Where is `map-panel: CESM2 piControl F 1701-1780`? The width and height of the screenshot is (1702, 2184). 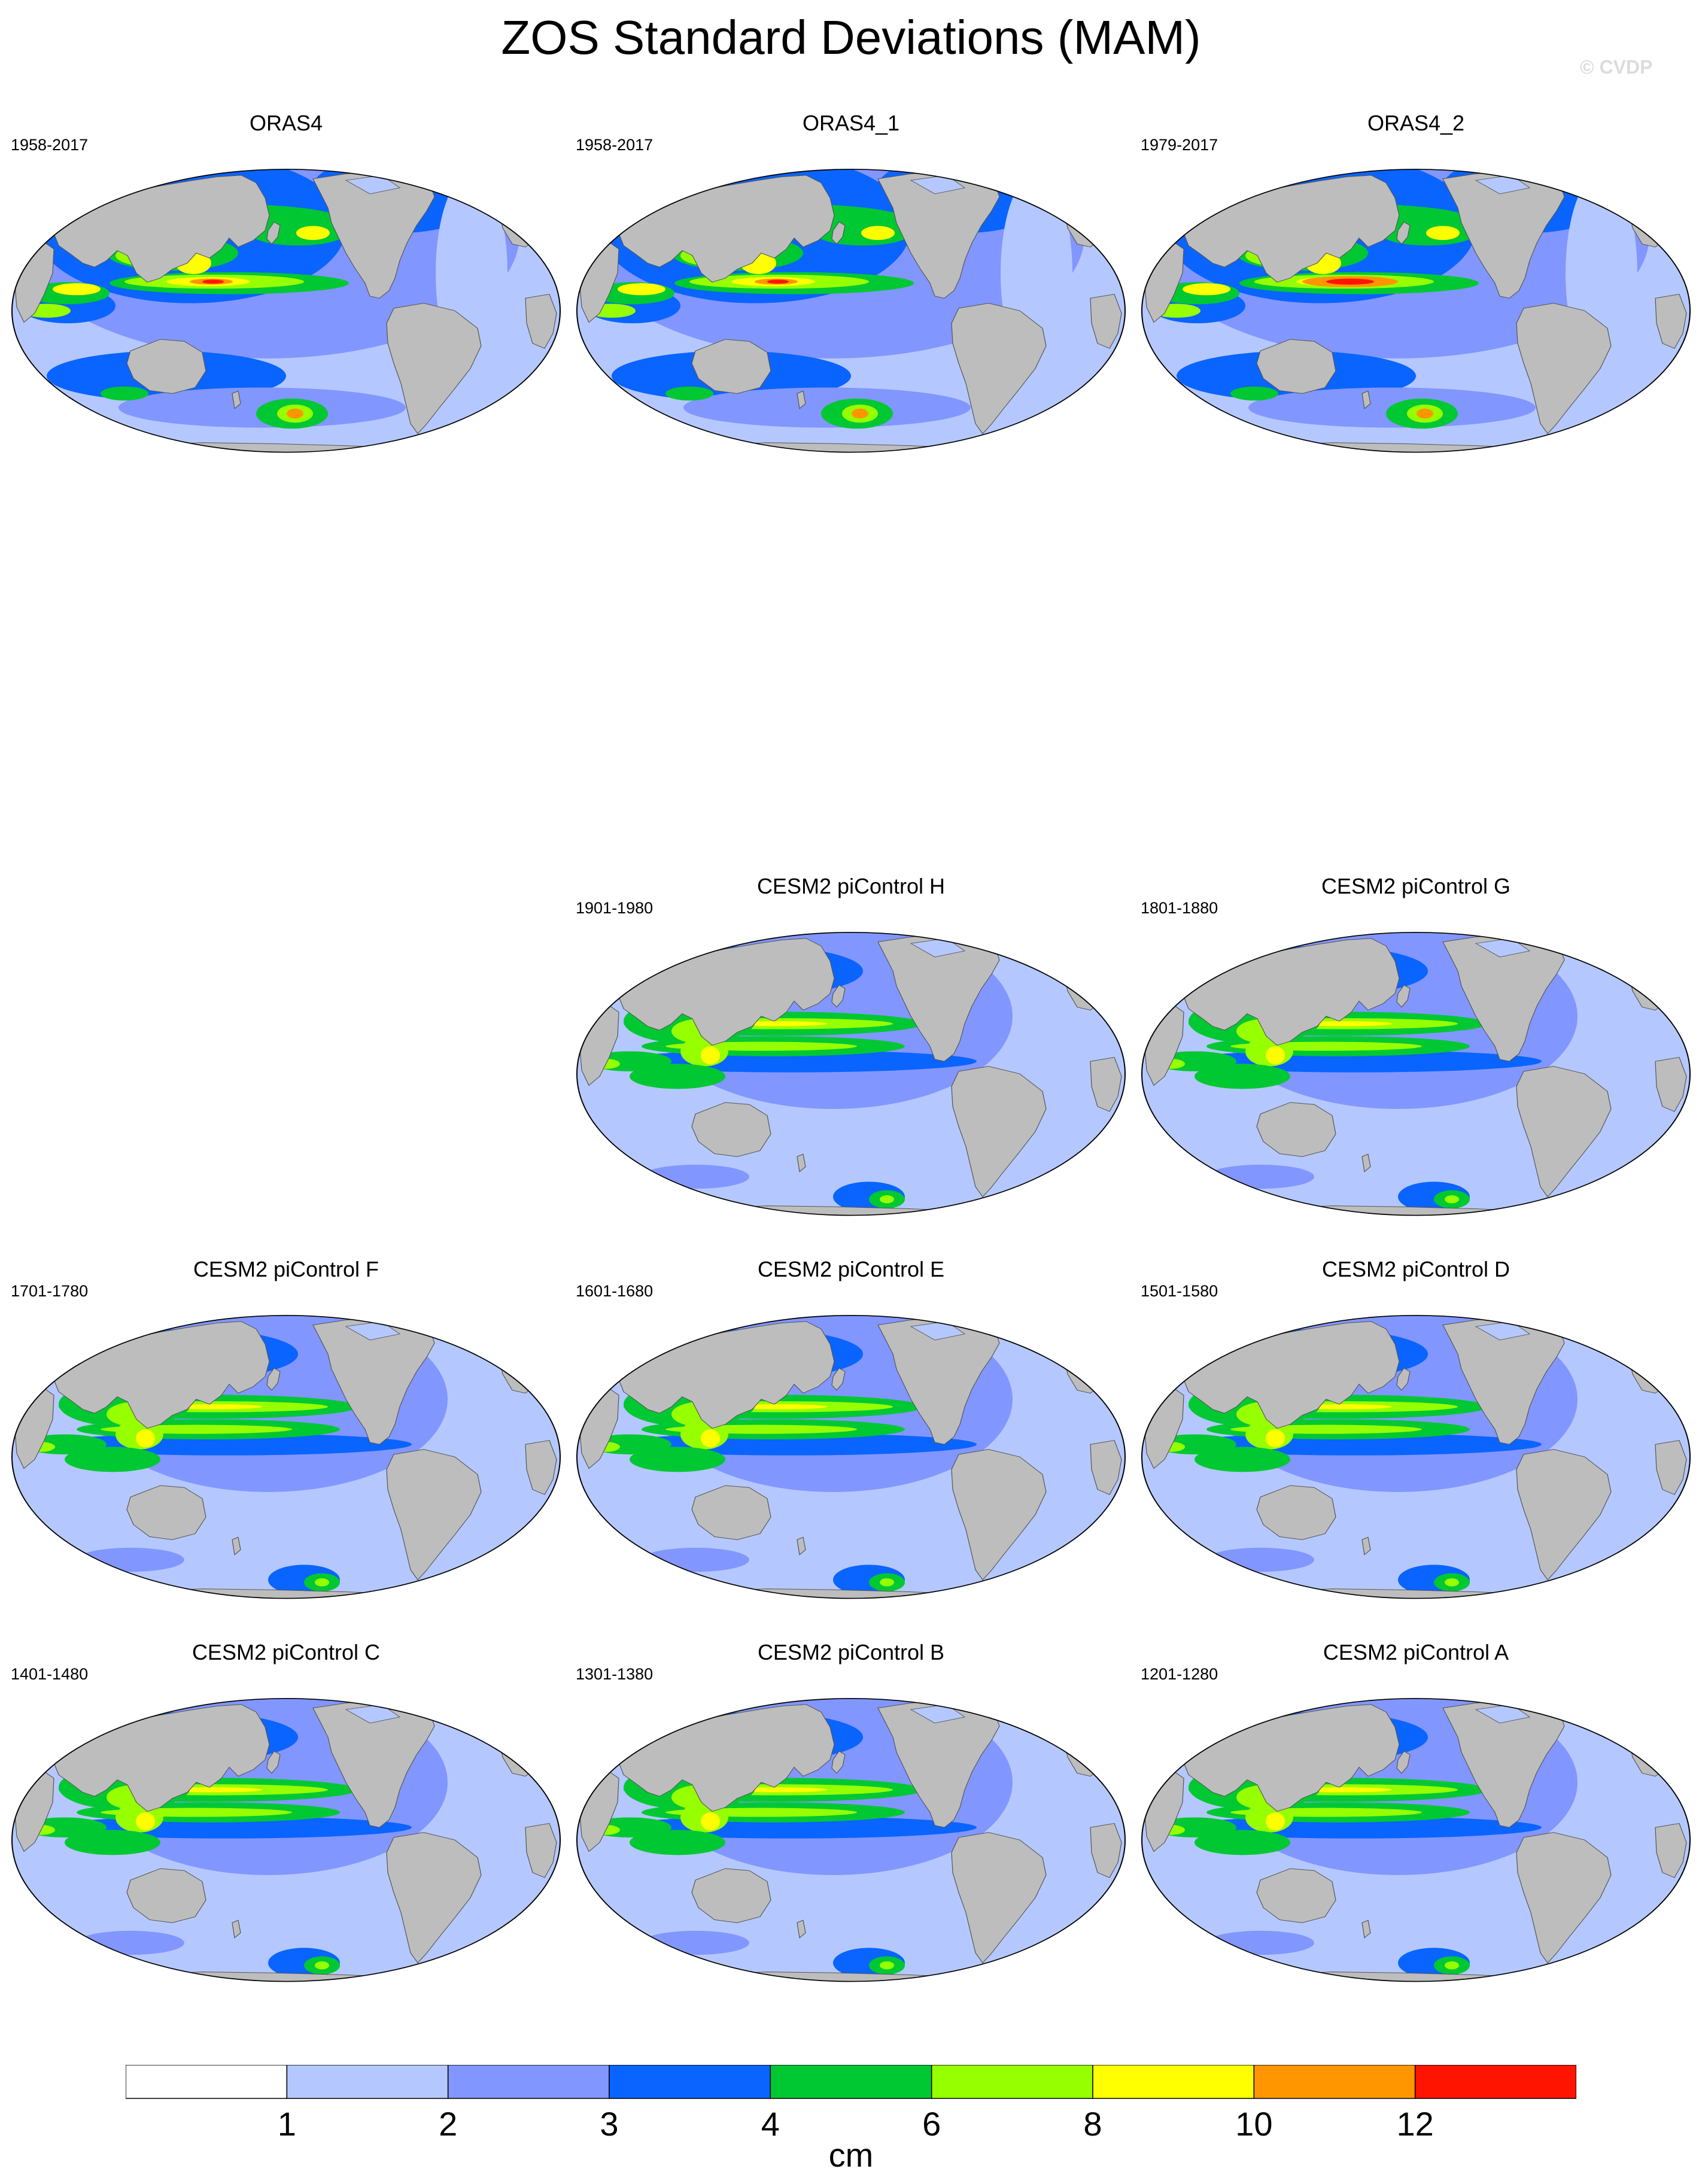 map-panel: CESM2 piControl F 1701-1780 is located at coordinates (286, 1439).